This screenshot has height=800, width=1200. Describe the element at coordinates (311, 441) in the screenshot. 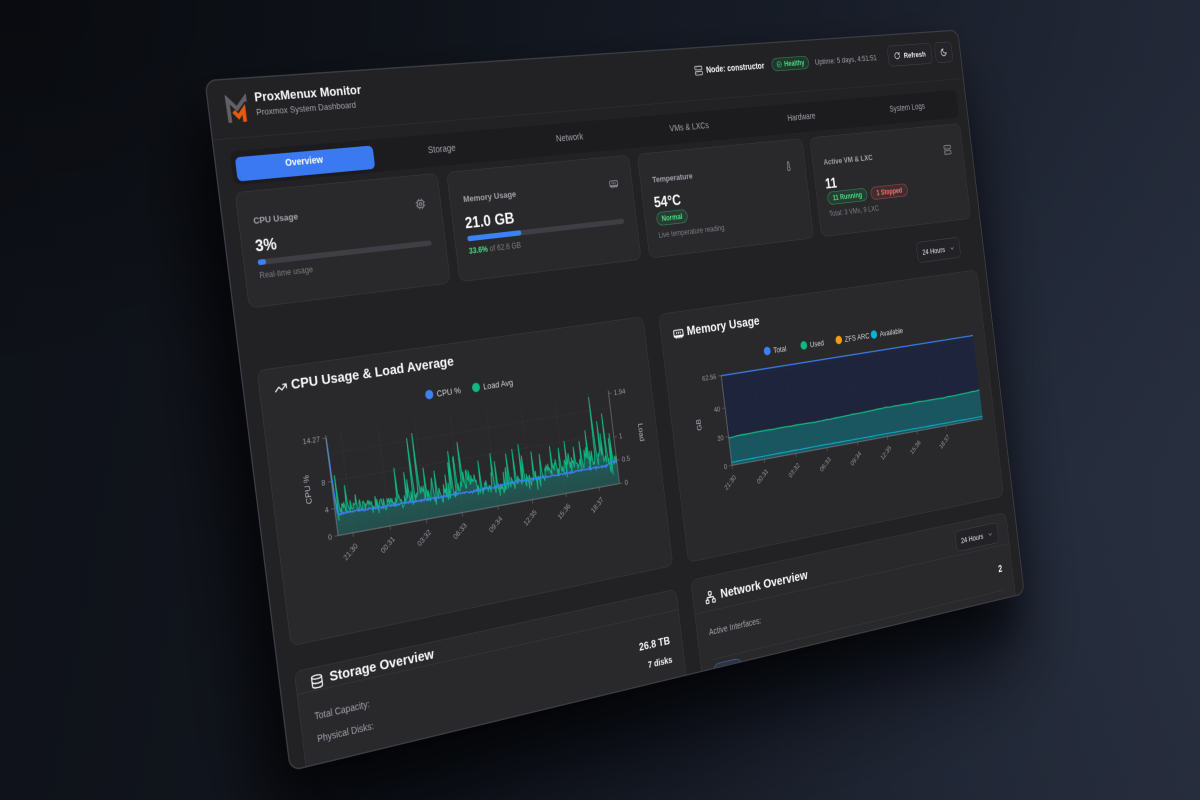

I see `svg-text: 14.27` at that location.